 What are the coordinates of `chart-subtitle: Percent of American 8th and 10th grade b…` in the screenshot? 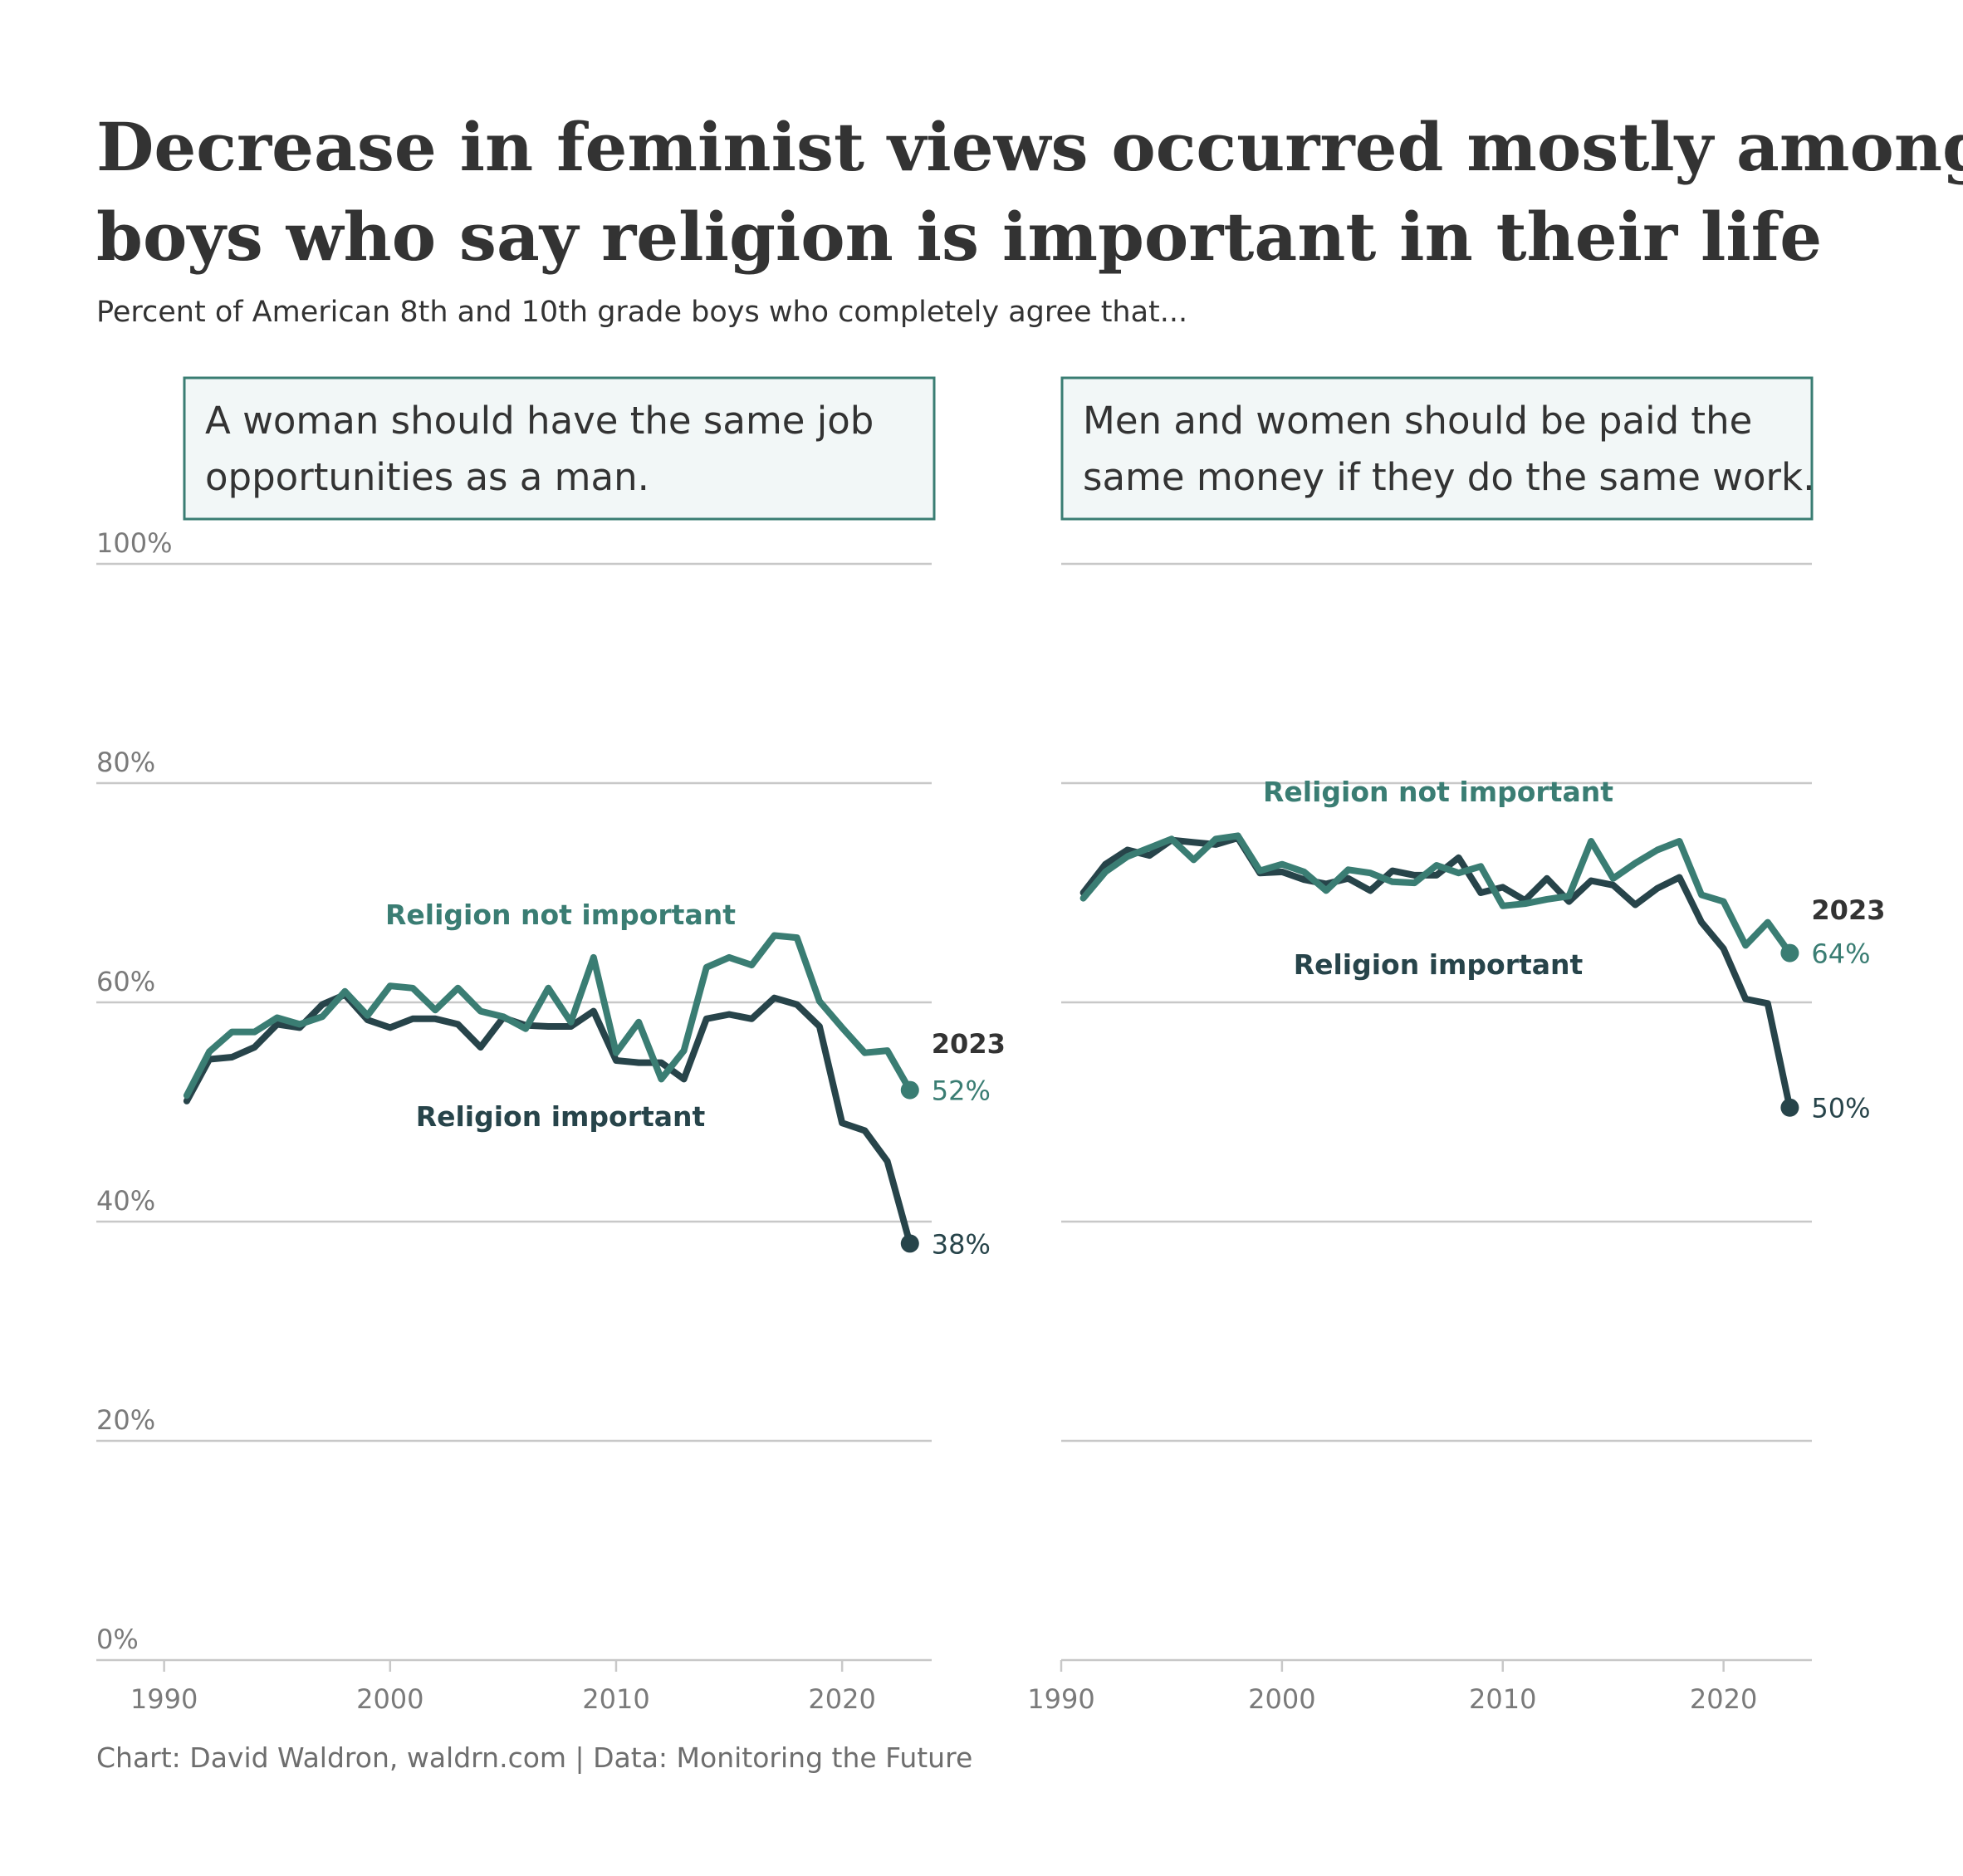 It's located at (641, 312).